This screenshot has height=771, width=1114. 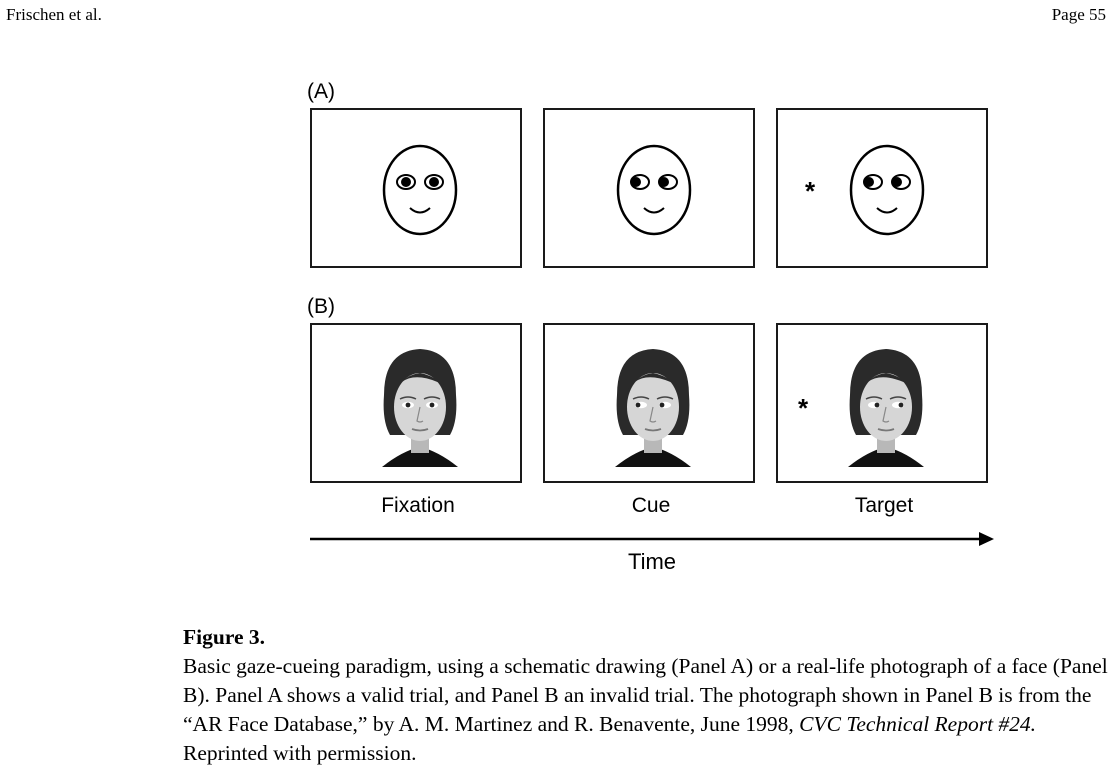 I want to click on panel-a-cue-frame, so click(x=649, y=188).